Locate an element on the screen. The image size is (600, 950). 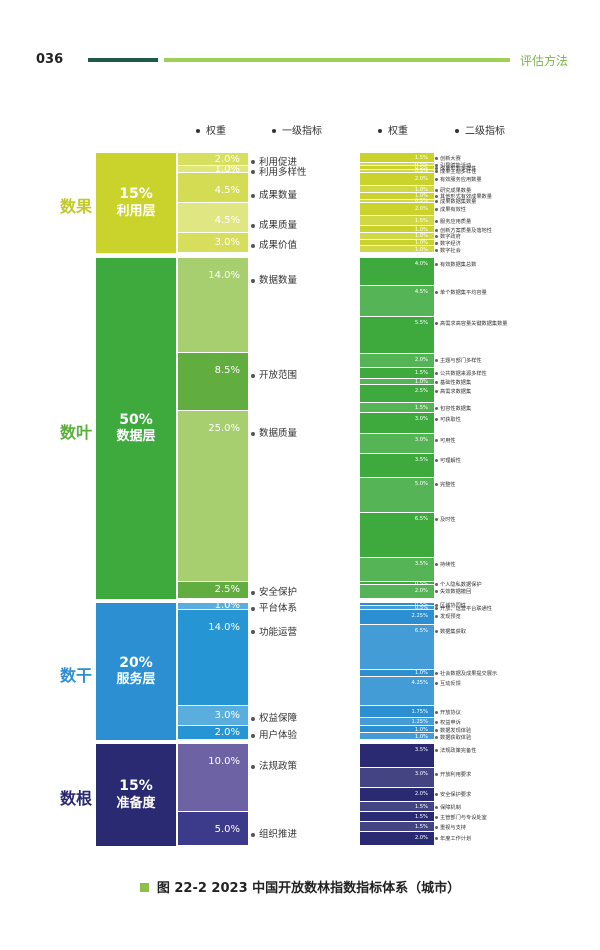
level2-label-text: 成果主题多样性 is located at coordinates (458, 172).